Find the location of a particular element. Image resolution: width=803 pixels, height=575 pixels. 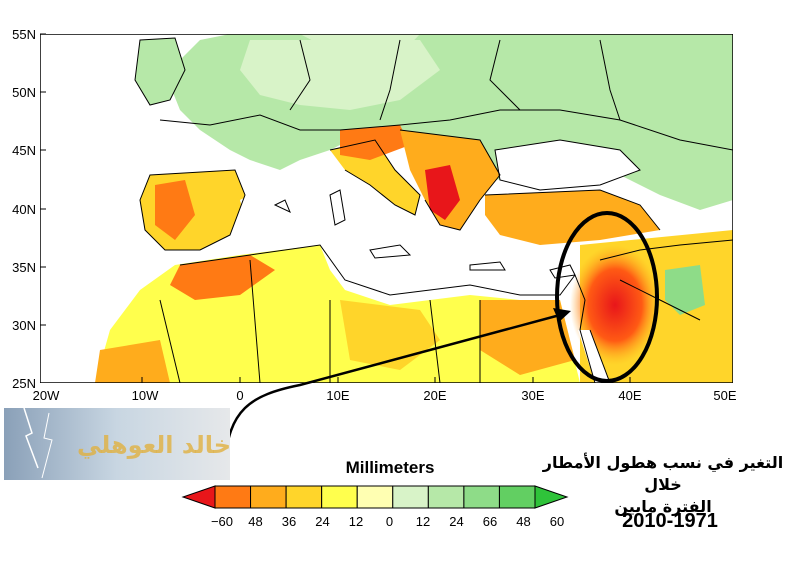

logo-text: خالد العوهلي is located at coordinates (153, 445).